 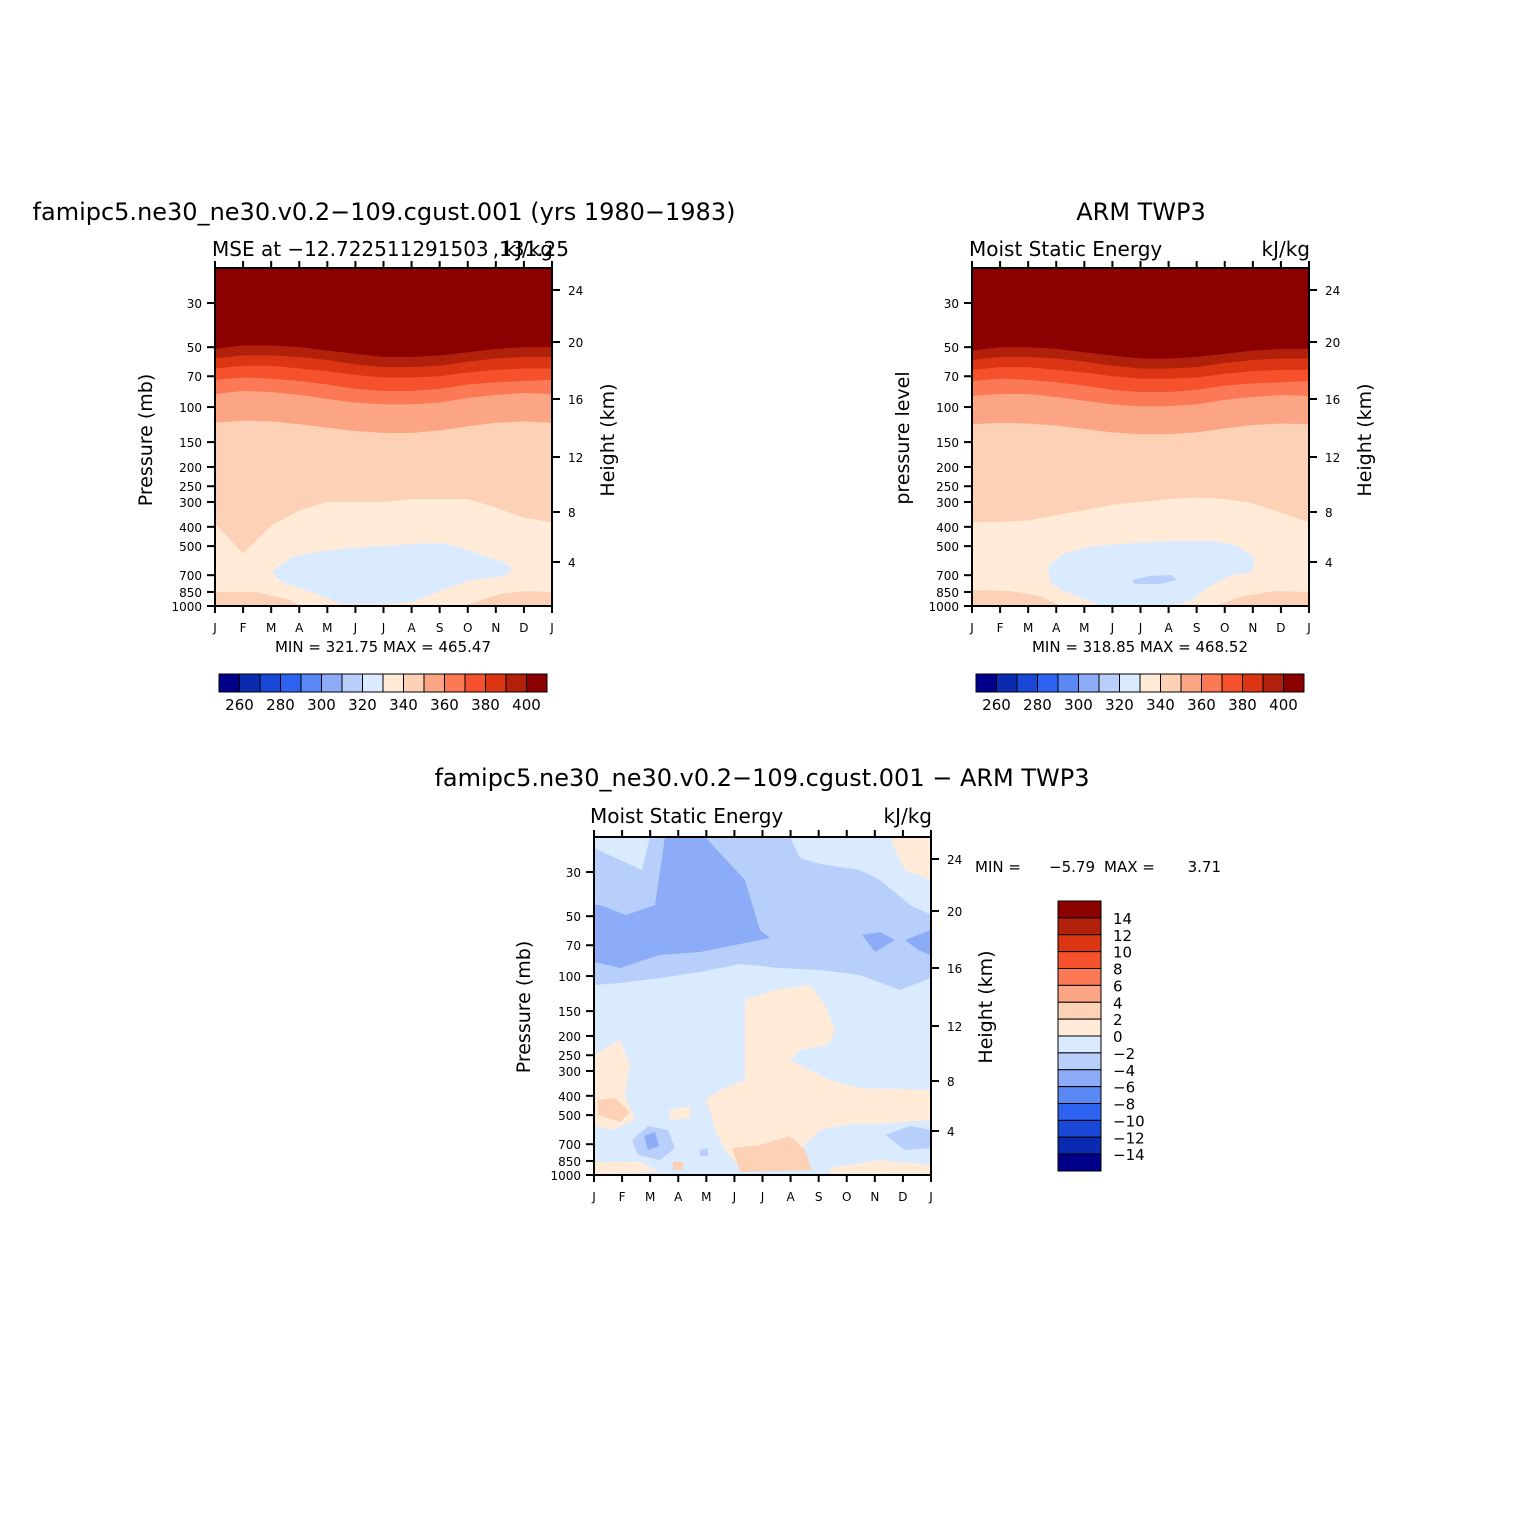 I want to click on y-tick-label: 850, so click(x=190, y=593).